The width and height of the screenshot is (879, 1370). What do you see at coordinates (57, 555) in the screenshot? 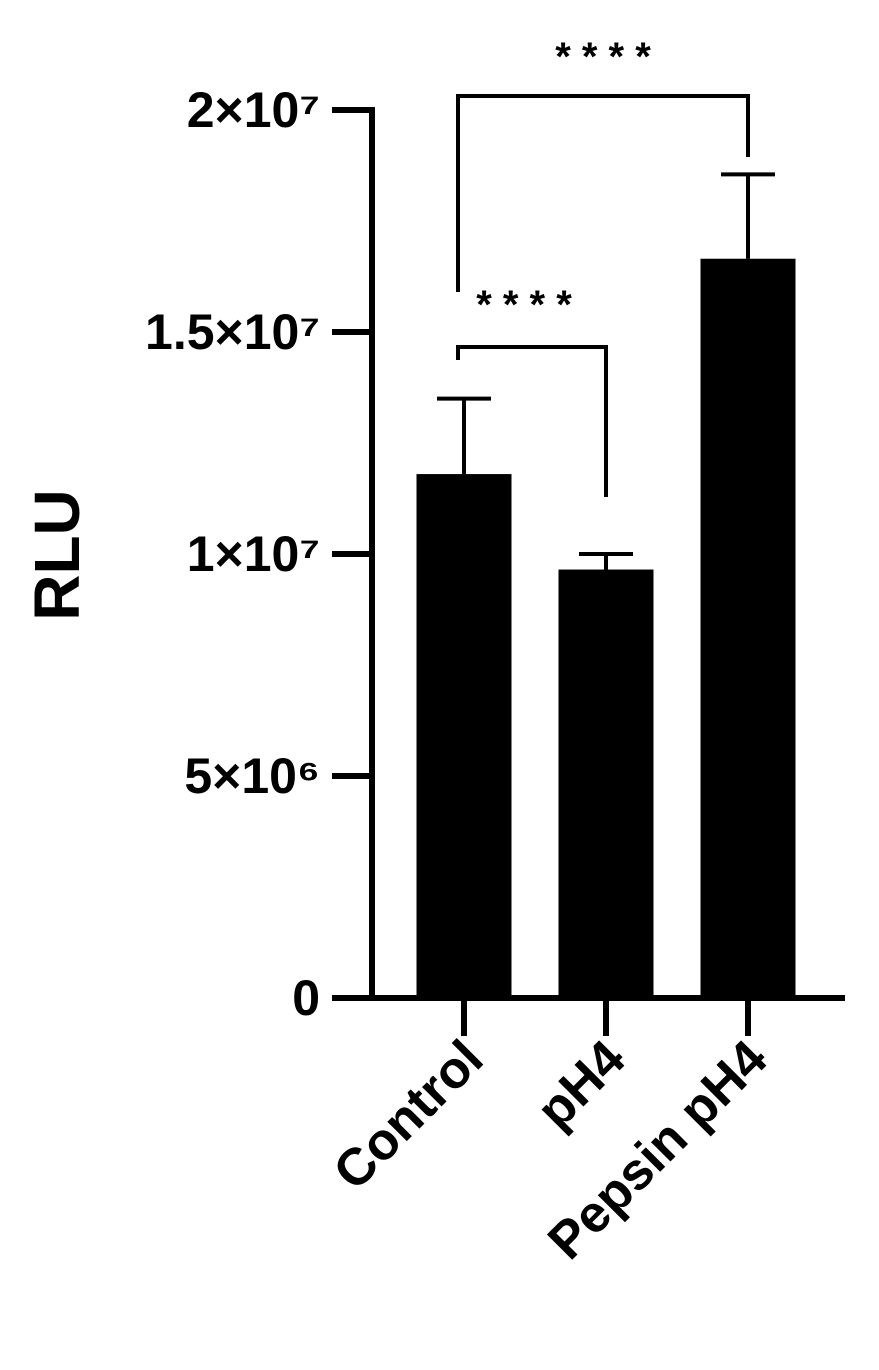
I see `y-axis-title: RLU` at bounding box center [57, 555].